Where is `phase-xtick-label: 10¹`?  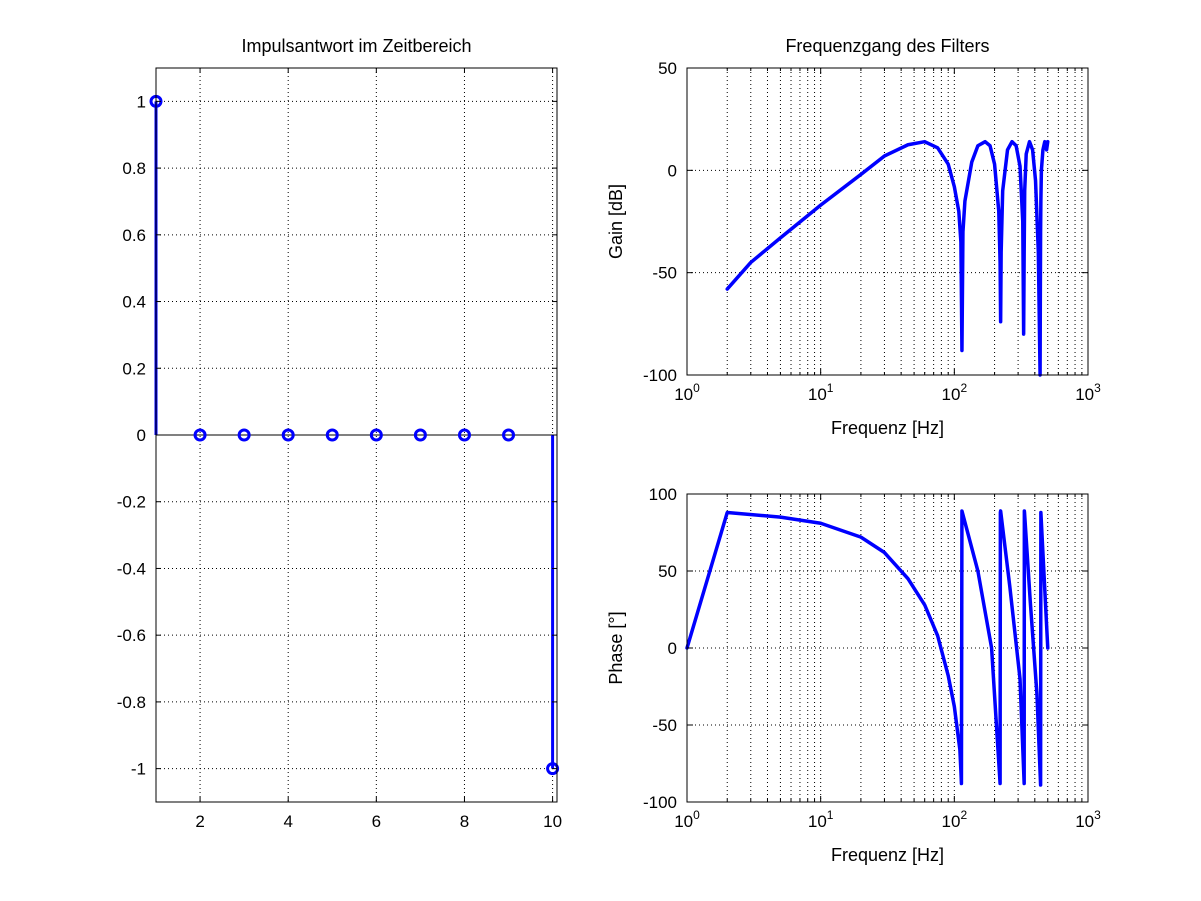 phase-xtick-label: 10¹ is located at coordinates (821, 819).